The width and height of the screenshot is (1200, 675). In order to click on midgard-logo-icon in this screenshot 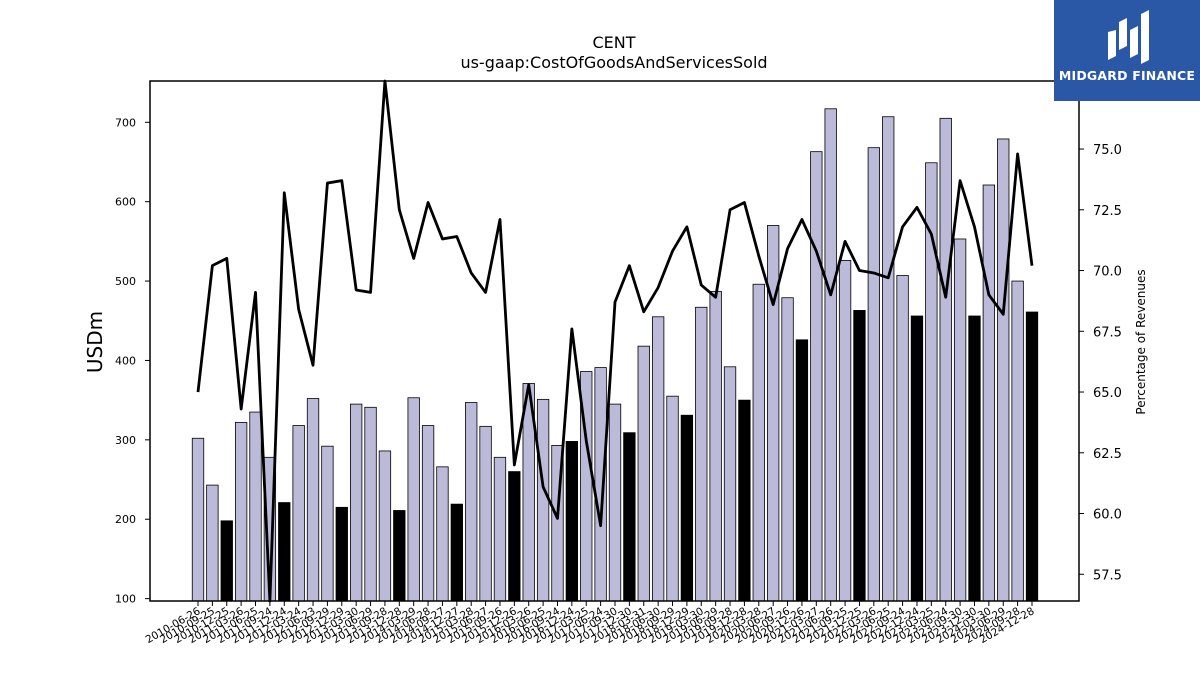, I will do `click(1128, 37)`.